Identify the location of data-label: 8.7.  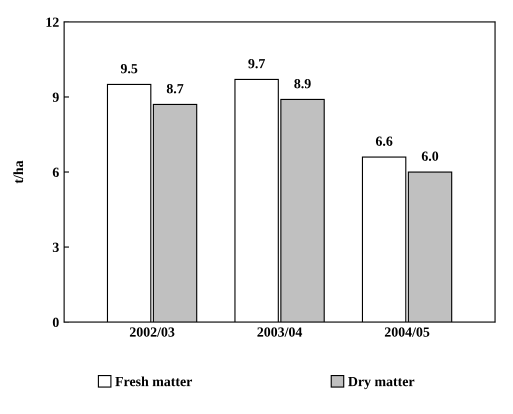
(175, 89).